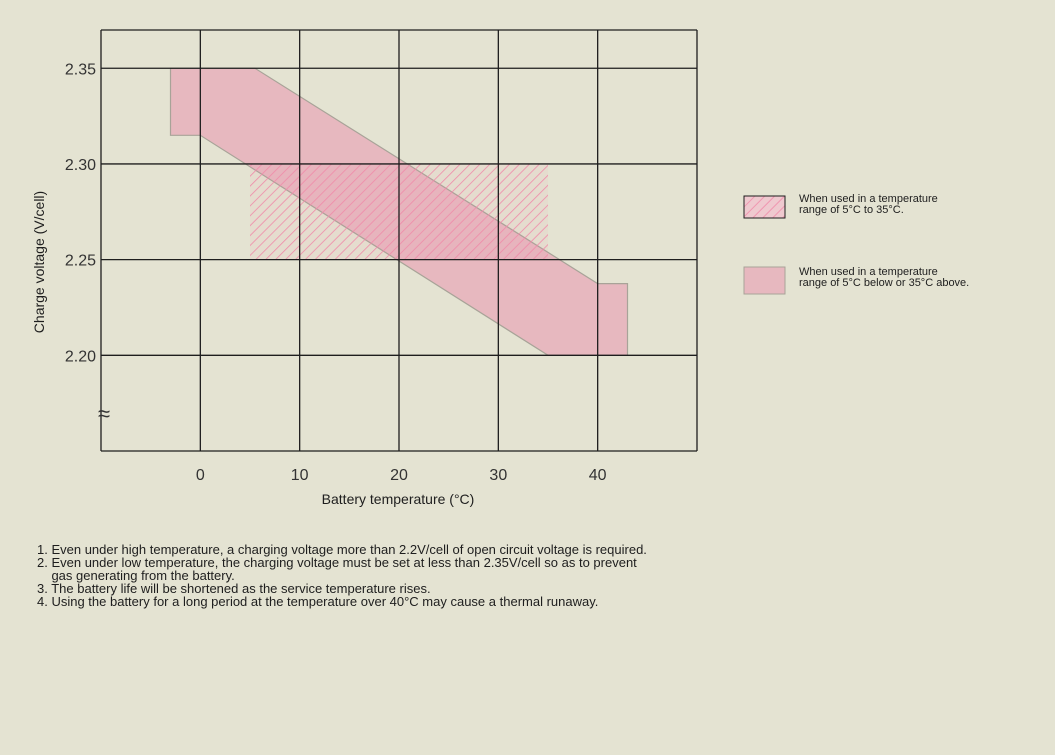  I want to click on y-axis-title: Charge voltage (V/cell), so click(39, 262).